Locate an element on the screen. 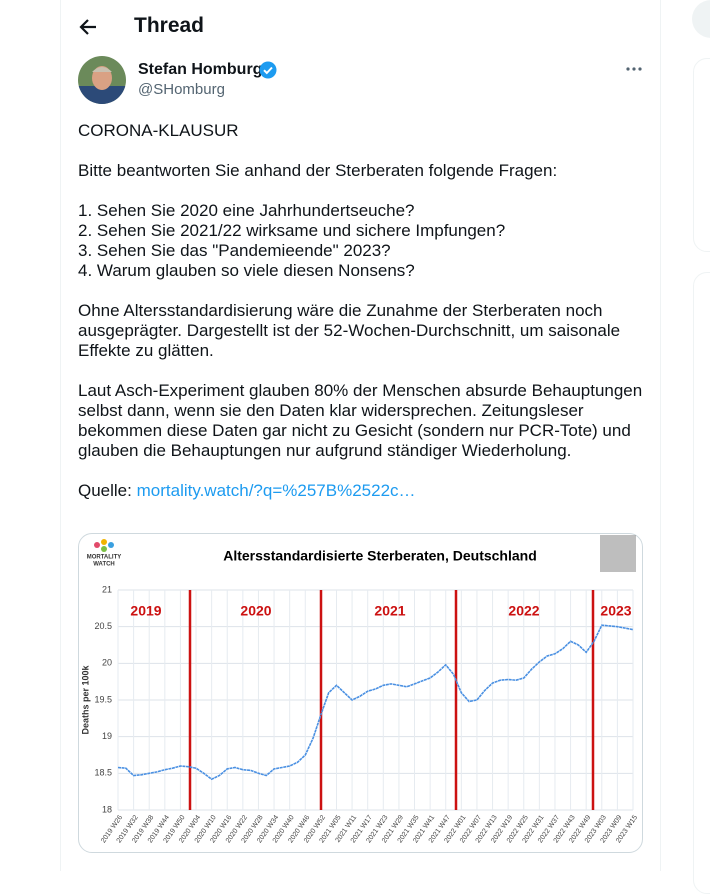 This screenshot has height=894, width=710. back-button is located at coordinates (89, 27).